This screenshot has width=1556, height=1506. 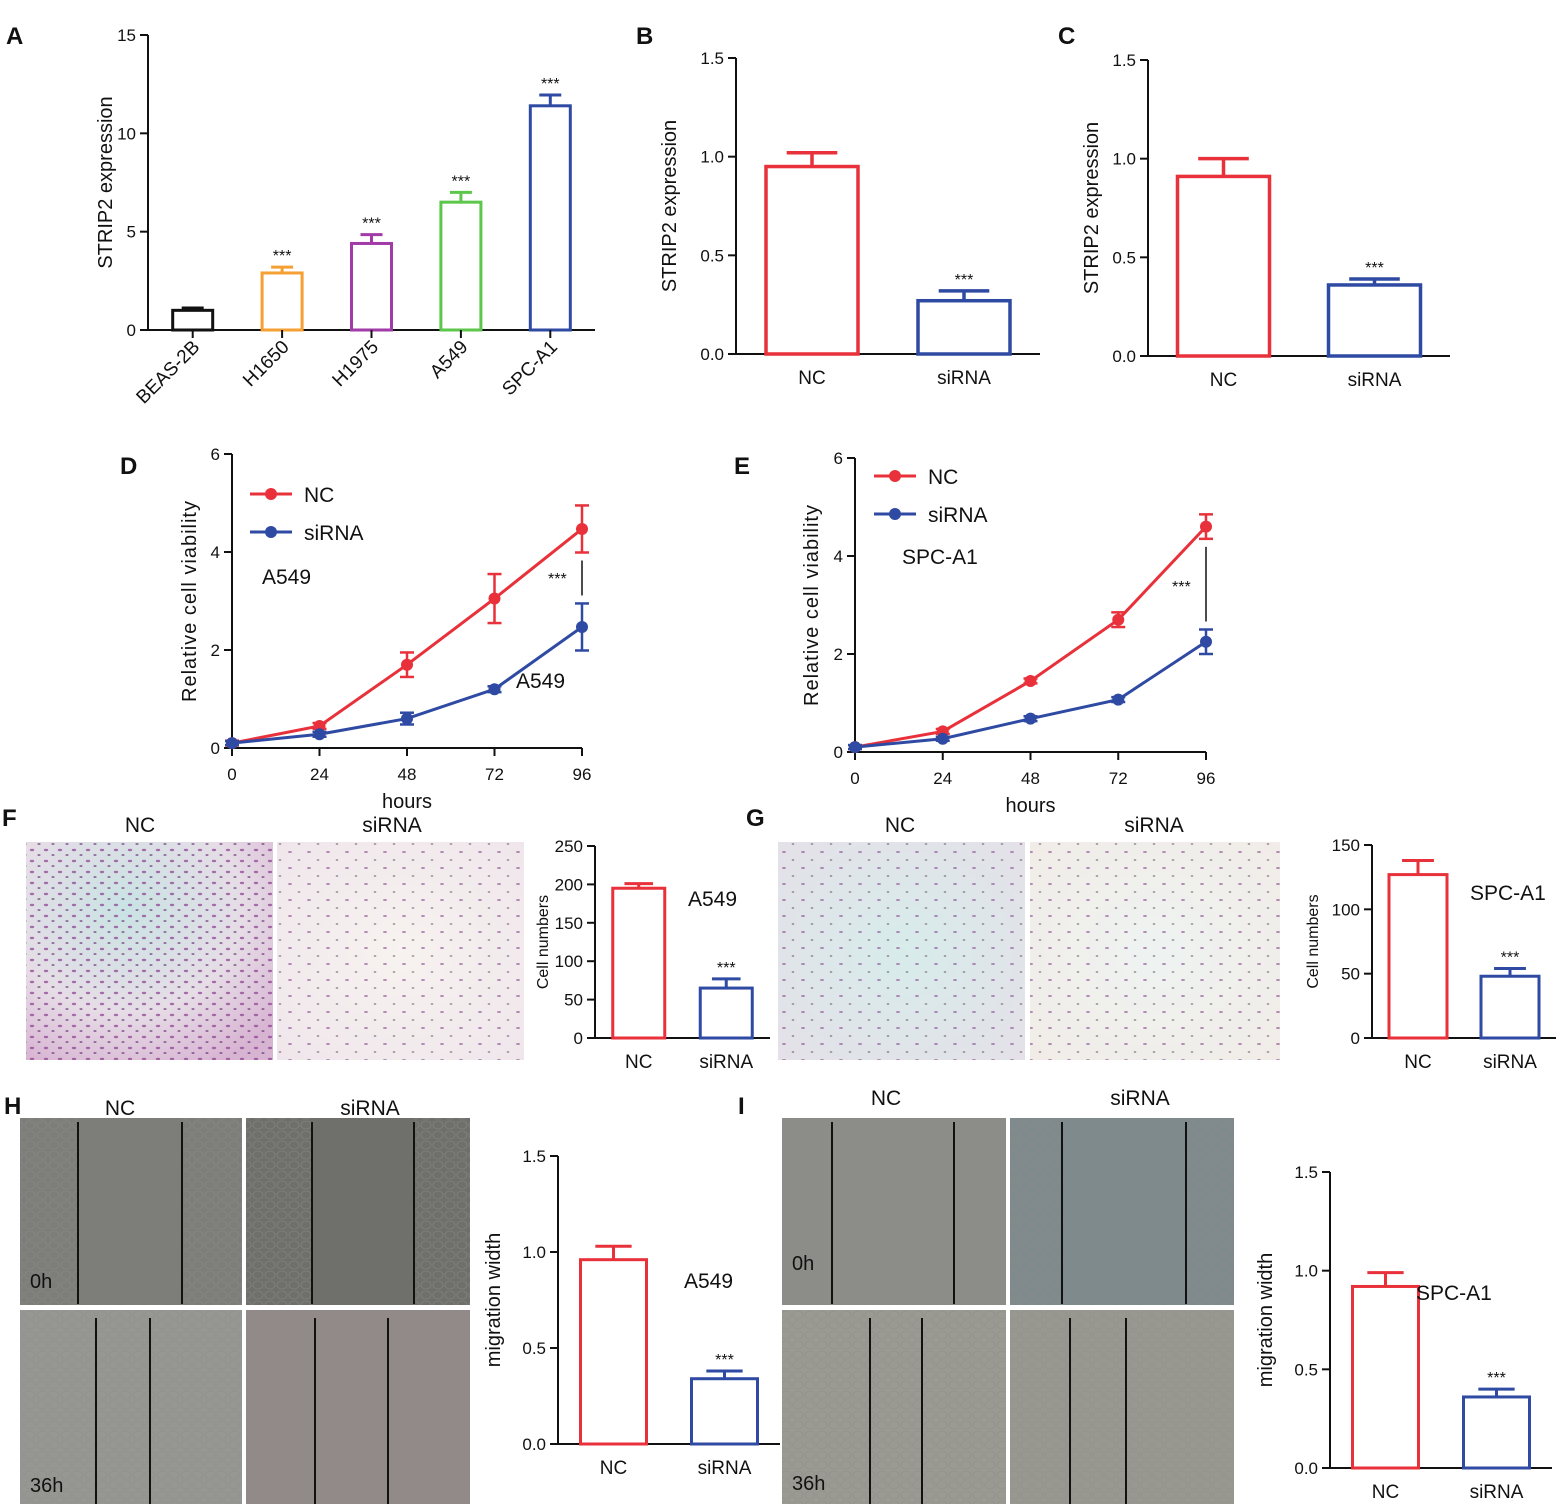 What do you see at coordinates (400, 951) in the screenshot?
I see `transwell-image-a549-sirna-cells` at bounding box center [400, 951].